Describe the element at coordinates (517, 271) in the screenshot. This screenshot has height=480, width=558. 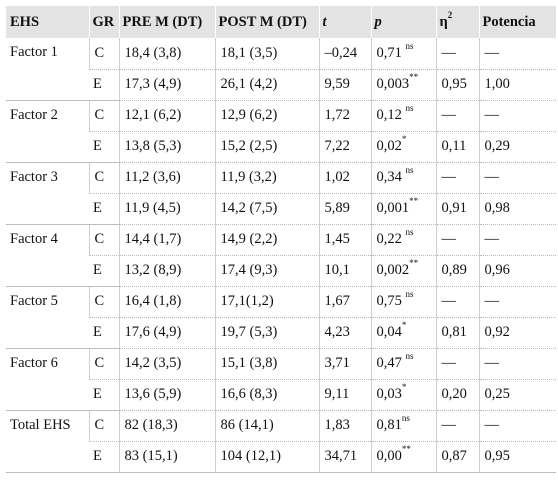
I see `potencia-cell: 0,96` at that location.